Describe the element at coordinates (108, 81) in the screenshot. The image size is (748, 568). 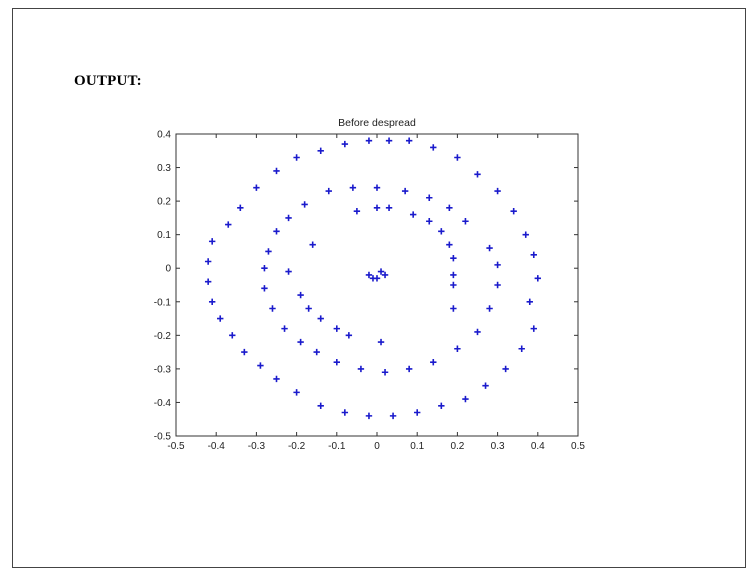
I see `output-heading: OUTPUT:` at that location.